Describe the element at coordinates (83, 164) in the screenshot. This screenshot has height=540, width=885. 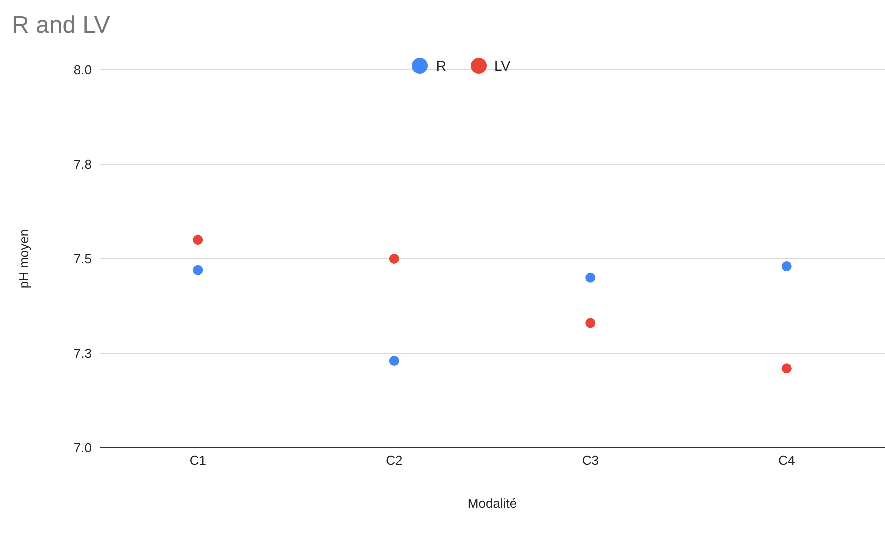
I see `y-tick-label: 7.8` at that location.